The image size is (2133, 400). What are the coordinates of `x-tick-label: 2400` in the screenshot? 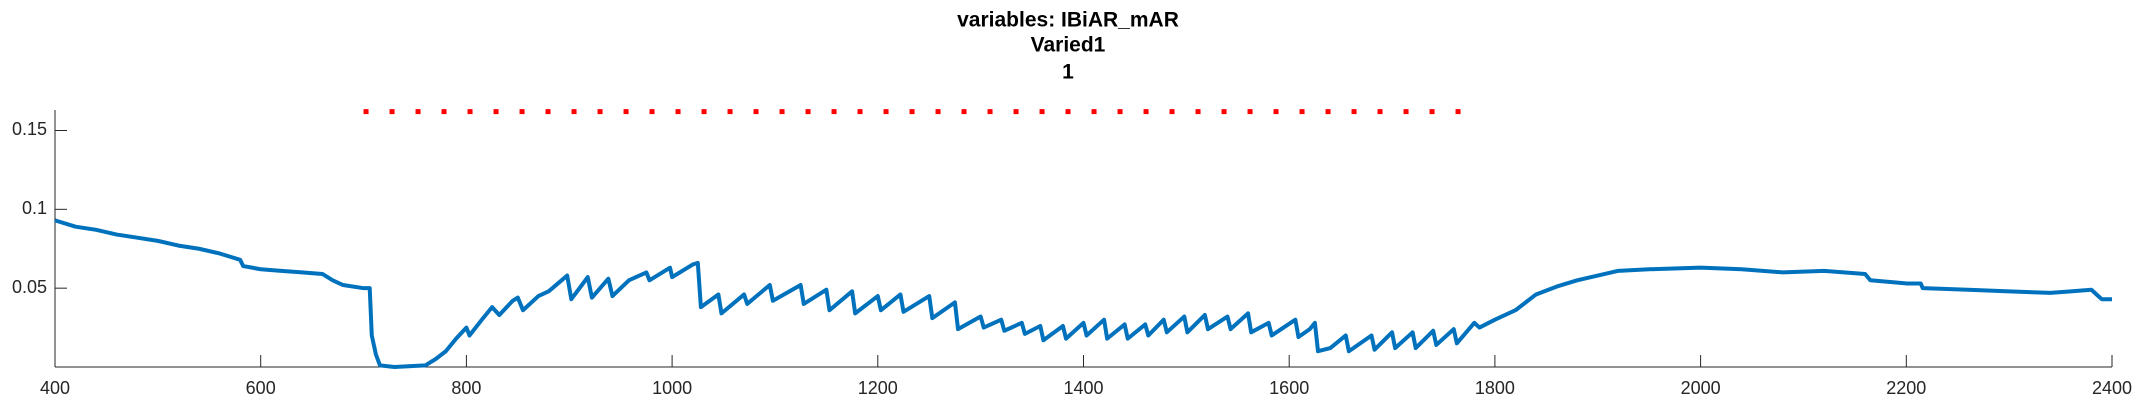 It's located at (2112, 388).